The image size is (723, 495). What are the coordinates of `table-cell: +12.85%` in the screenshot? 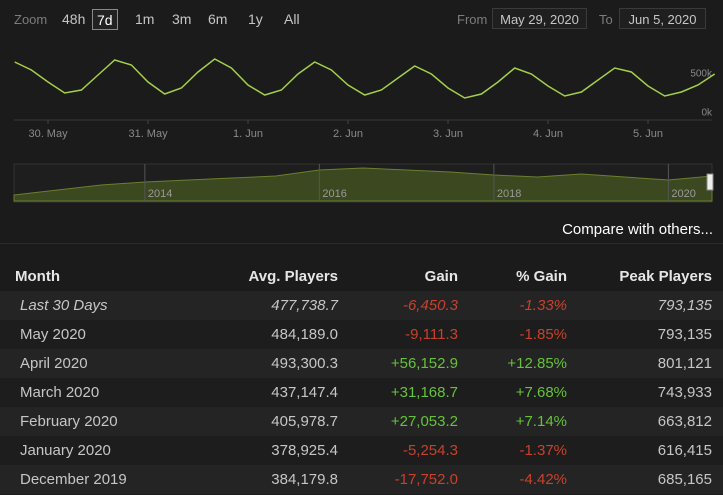 It's located at (537, 363).